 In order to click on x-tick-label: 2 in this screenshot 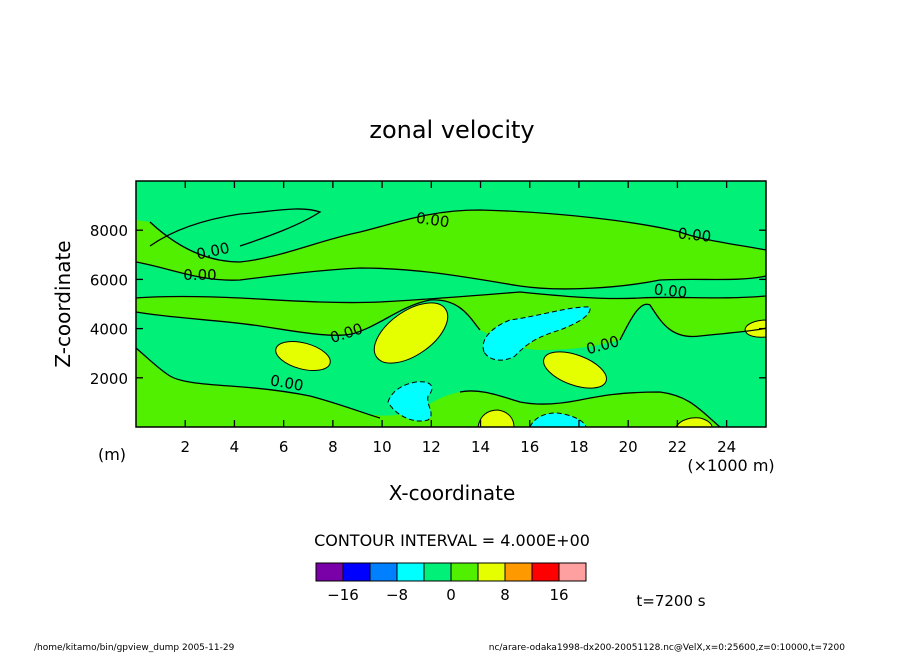, I will do `click(185, 447)`.